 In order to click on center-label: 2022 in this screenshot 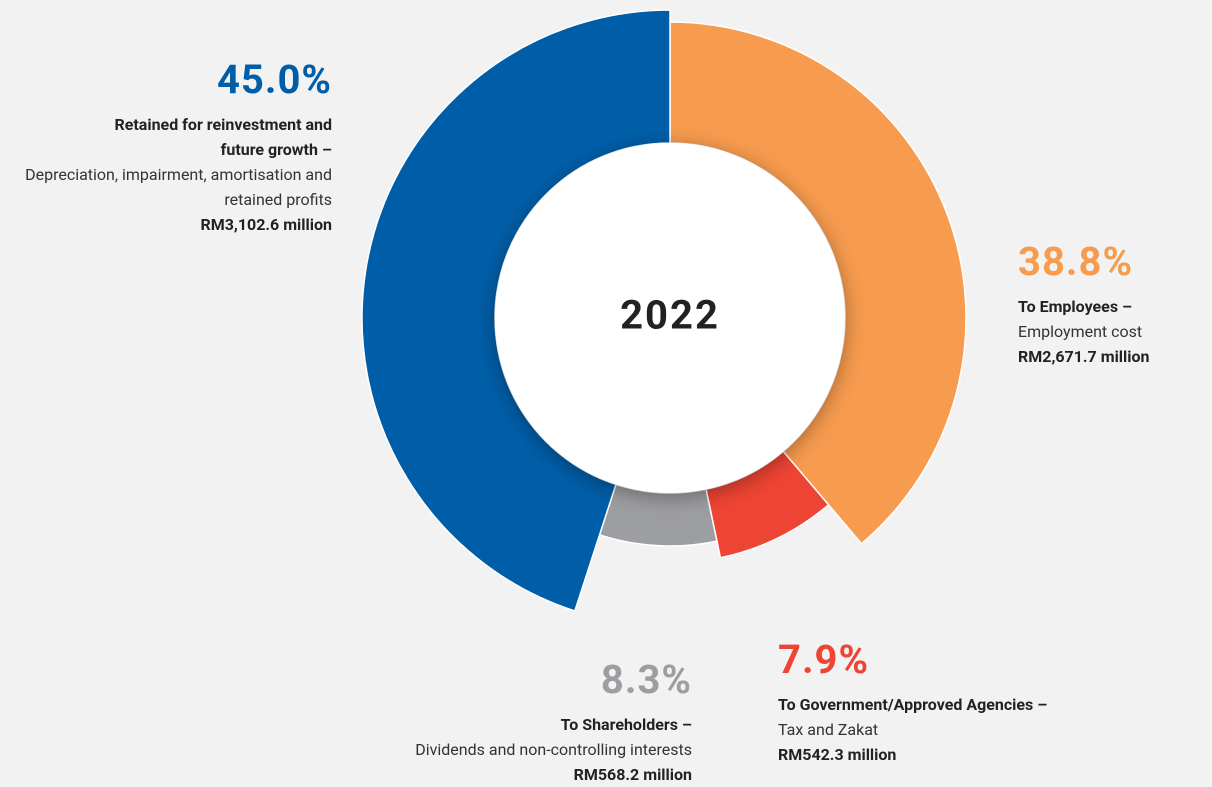, I will do `click(670, 315)`.